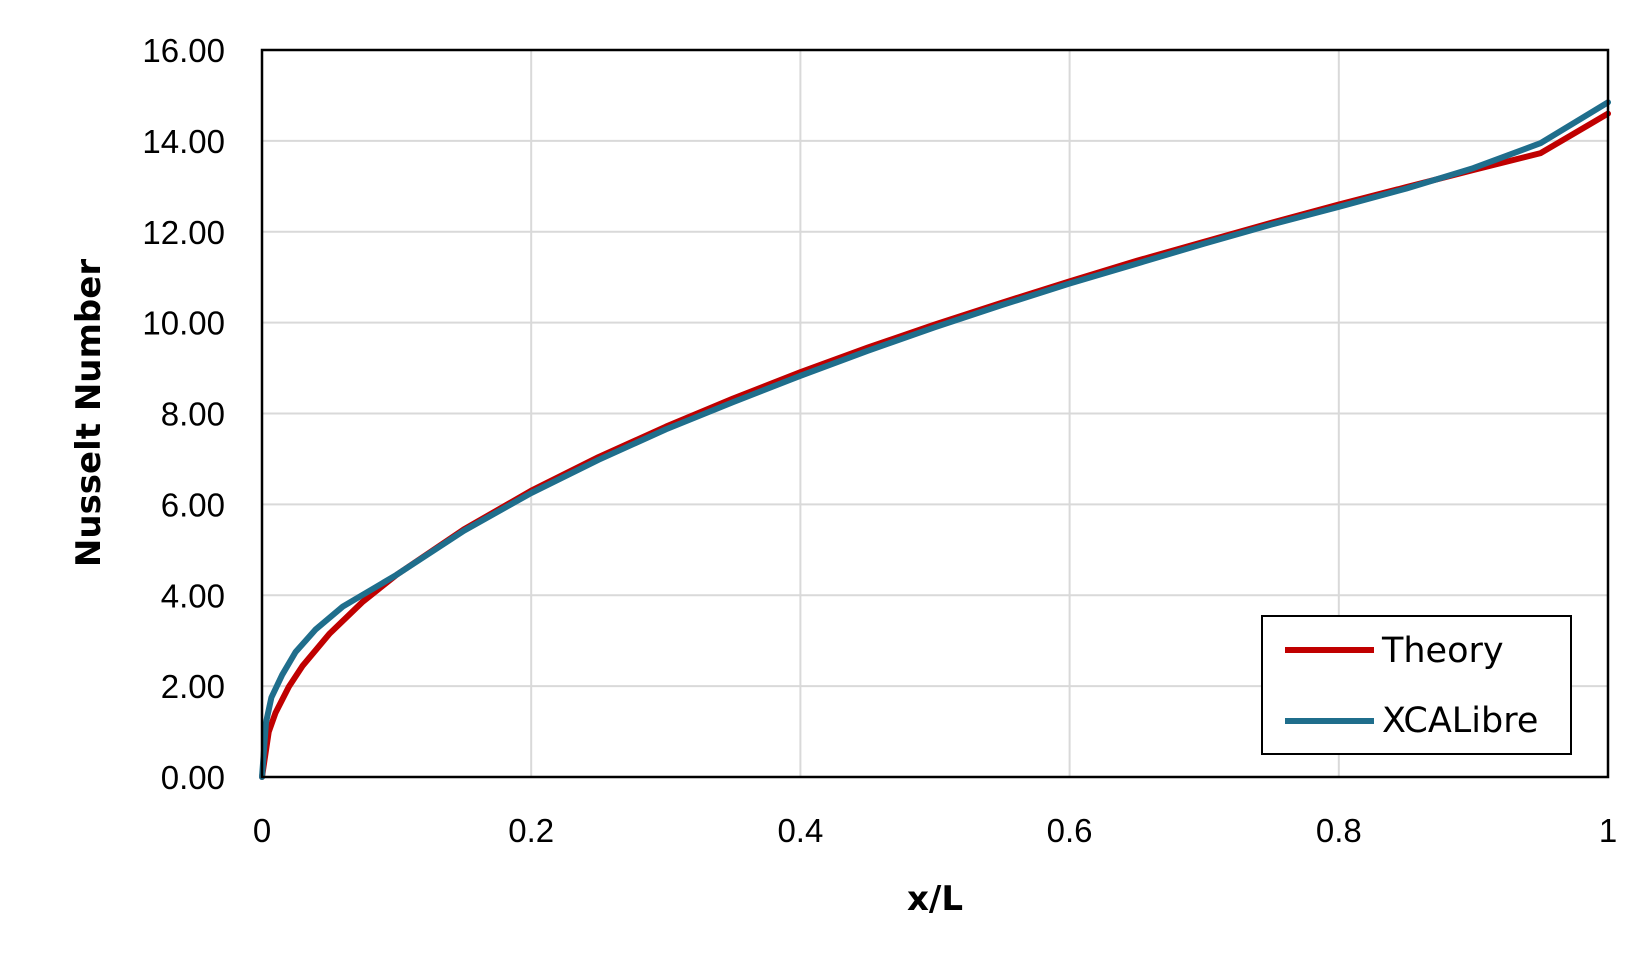  Describe the element at coordinates (183, 323) in the screenshot. I see `y-tick-label: 10.00` at that location.